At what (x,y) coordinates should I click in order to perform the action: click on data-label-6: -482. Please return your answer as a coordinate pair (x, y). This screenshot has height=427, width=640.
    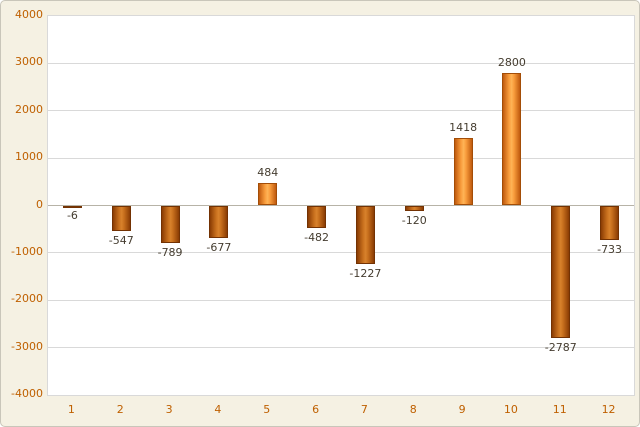
    Looking at the image, I should click on (317, 238).